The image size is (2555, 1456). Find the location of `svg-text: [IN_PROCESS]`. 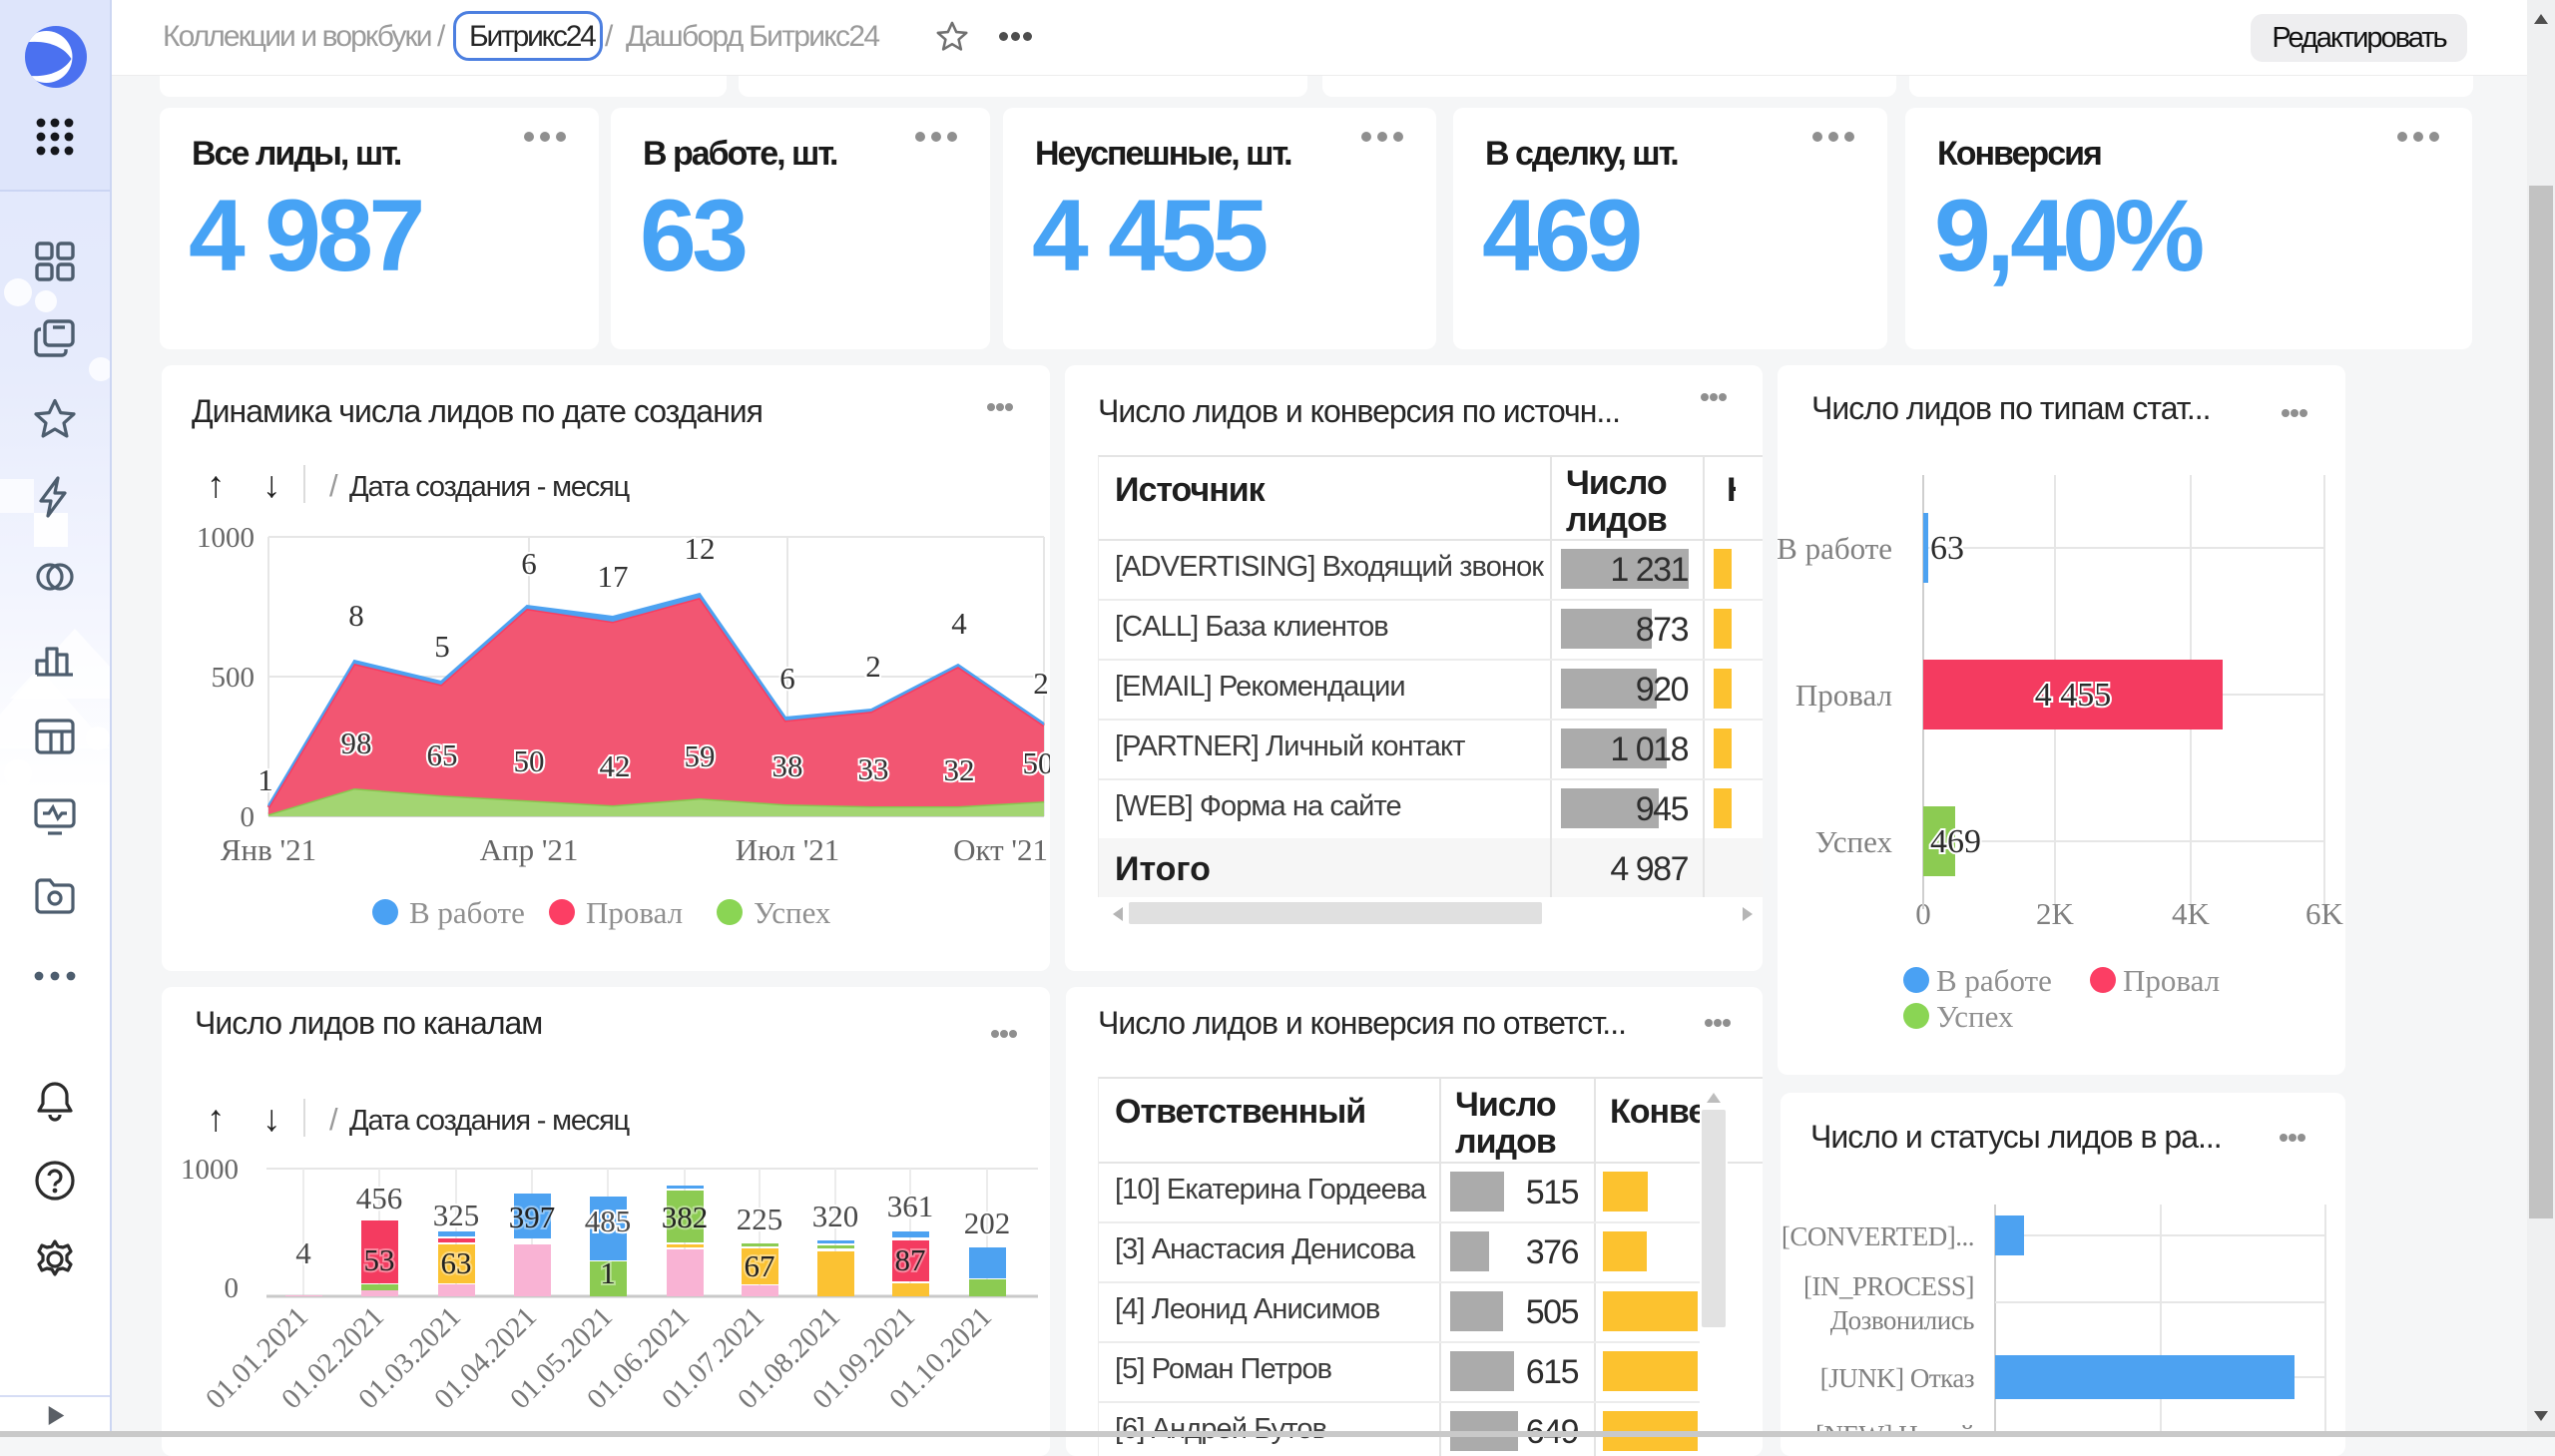

svg-text: [IN_PROCESS] is located at coordinates (1888, 1286).